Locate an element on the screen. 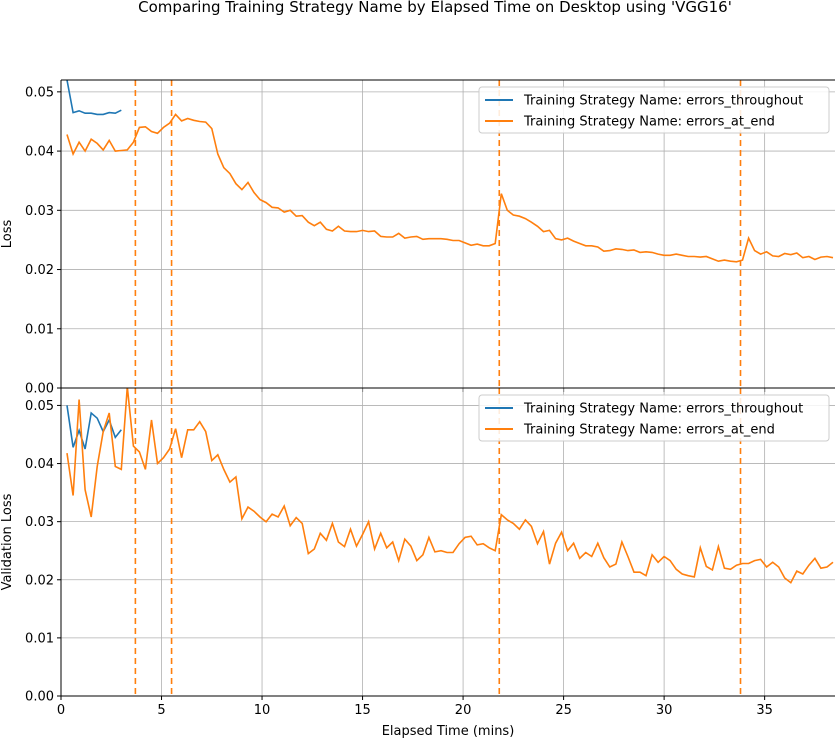 This screenshot has height=739, width=835. x-tick-label: 15 is located at coordinates (362, 710).